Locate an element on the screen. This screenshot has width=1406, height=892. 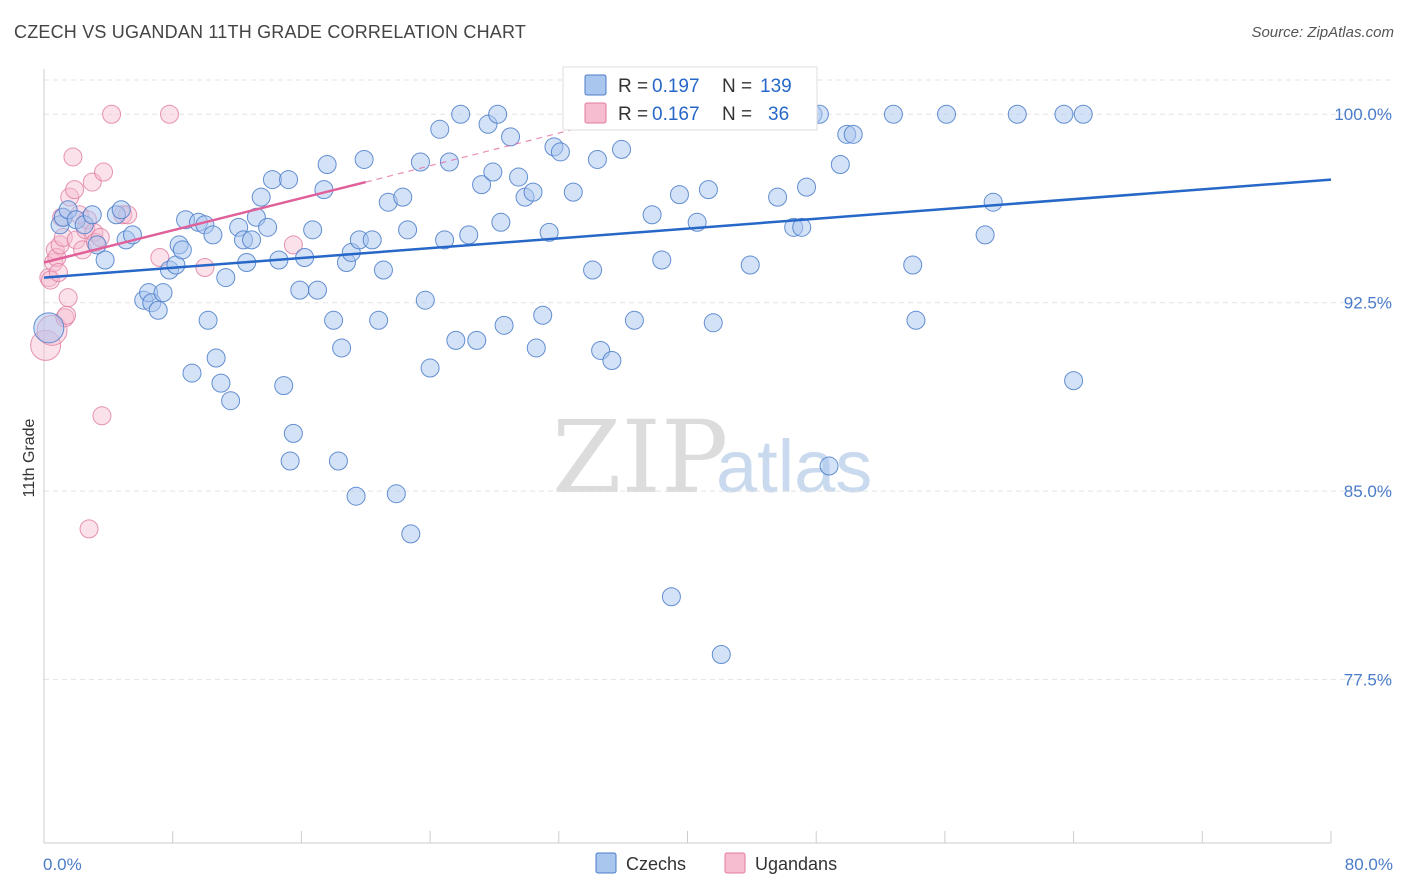
y-tick-label: 100.0% is located at coordinates (1363, 114).